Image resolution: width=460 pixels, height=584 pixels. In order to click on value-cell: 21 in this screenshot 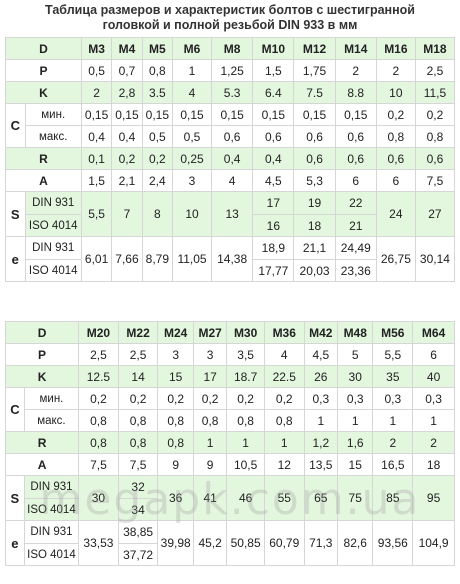, I will do `click(355, 225)`.